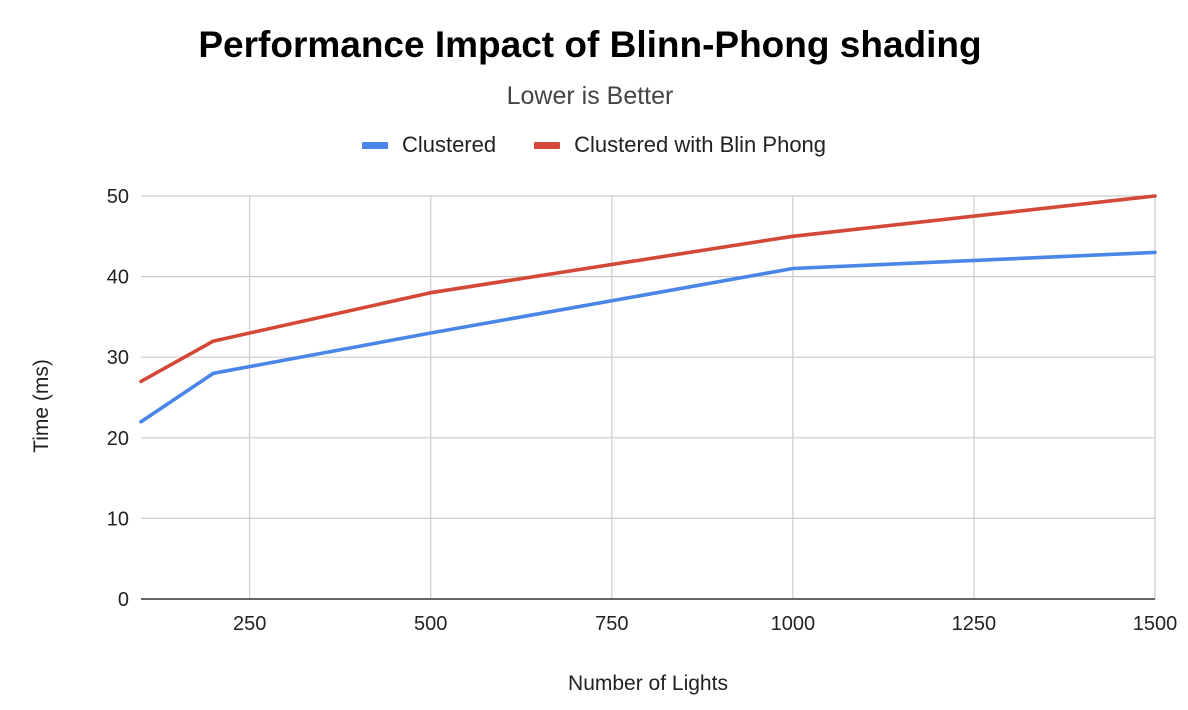 The height and width of the screenshot is (710, 1188). Describe the element at coordinates (118, 398) in the screenshot. I see `y-tick-labels: 0 10 20 30 40 50` at that location.